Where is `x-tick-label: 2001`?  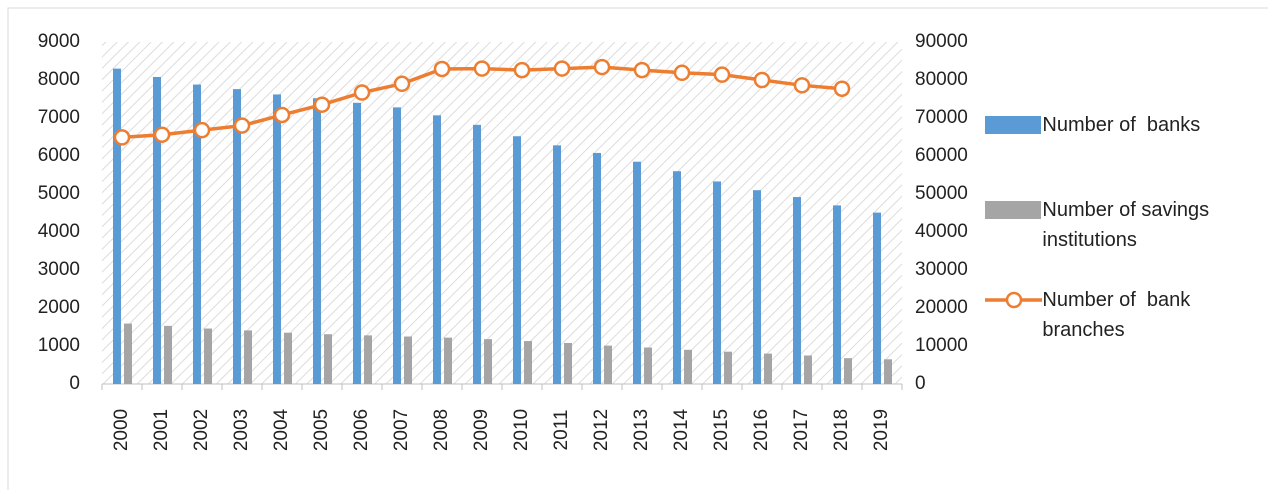 x-tick-label: 2001 is located at coordinates (161, 430).